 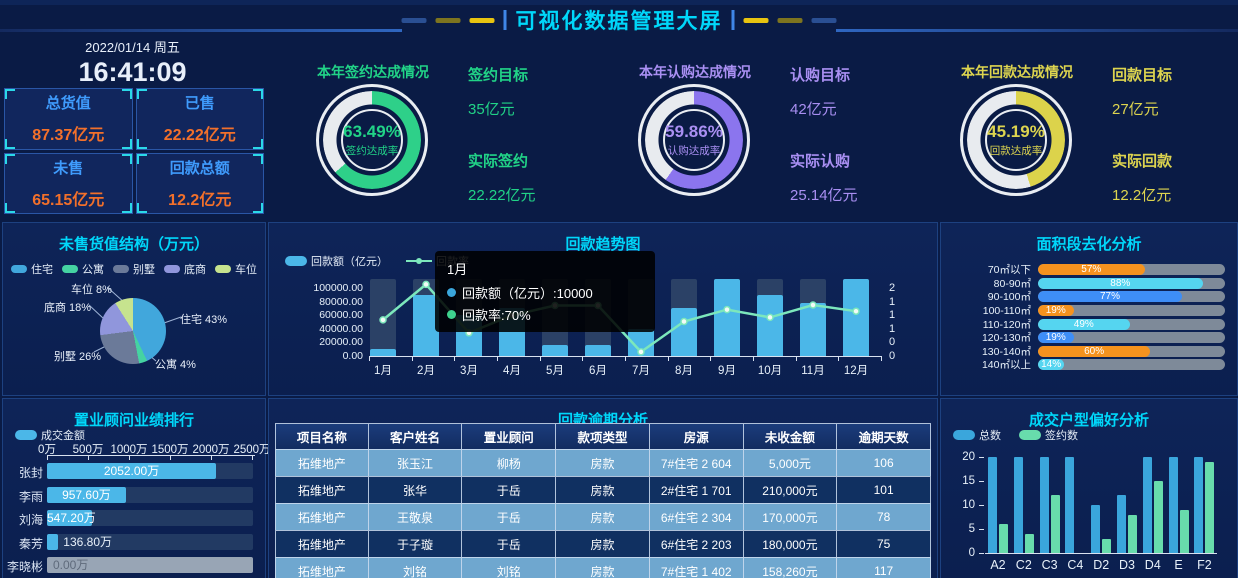 What do you see at coordinates (1110, 297) in the screenshot?
I see `area-bar-fill: 77%` at bounding box center [1110, 297].